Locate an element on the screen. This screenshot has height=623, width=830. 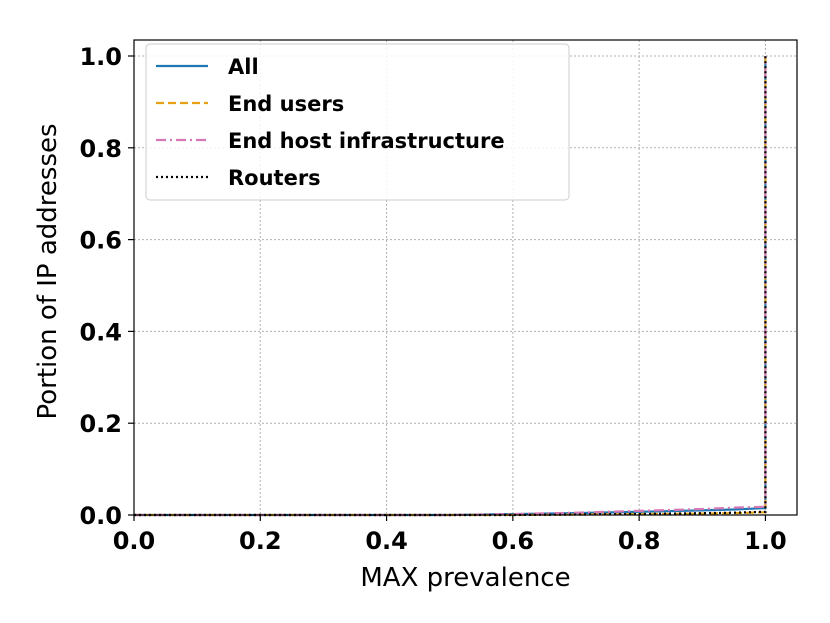
legend-label-0: All is located at coordinates (243, 67).